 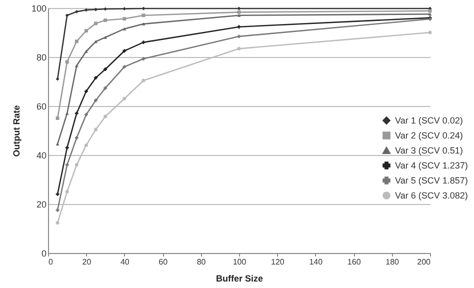 I want to click on legend-label: Var 3 (SCV 0.51), so click(x=429, y=151).